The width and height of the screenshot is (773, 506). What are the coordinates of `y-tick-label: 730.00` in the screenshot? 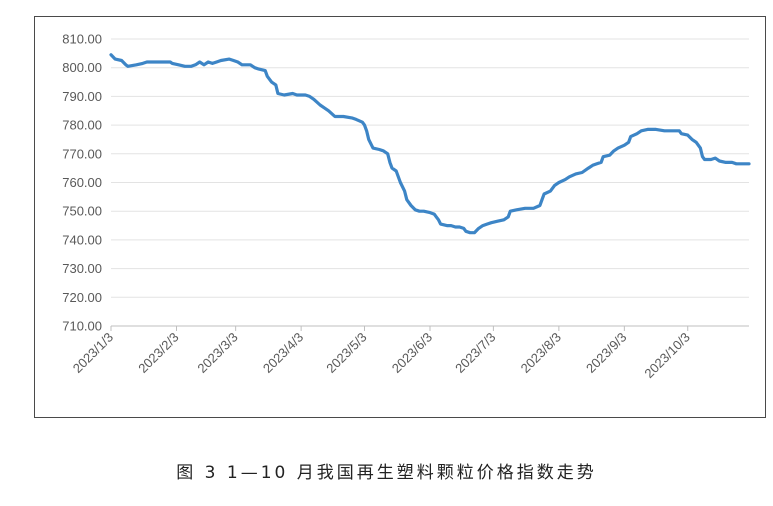 It's located at (82, 268).